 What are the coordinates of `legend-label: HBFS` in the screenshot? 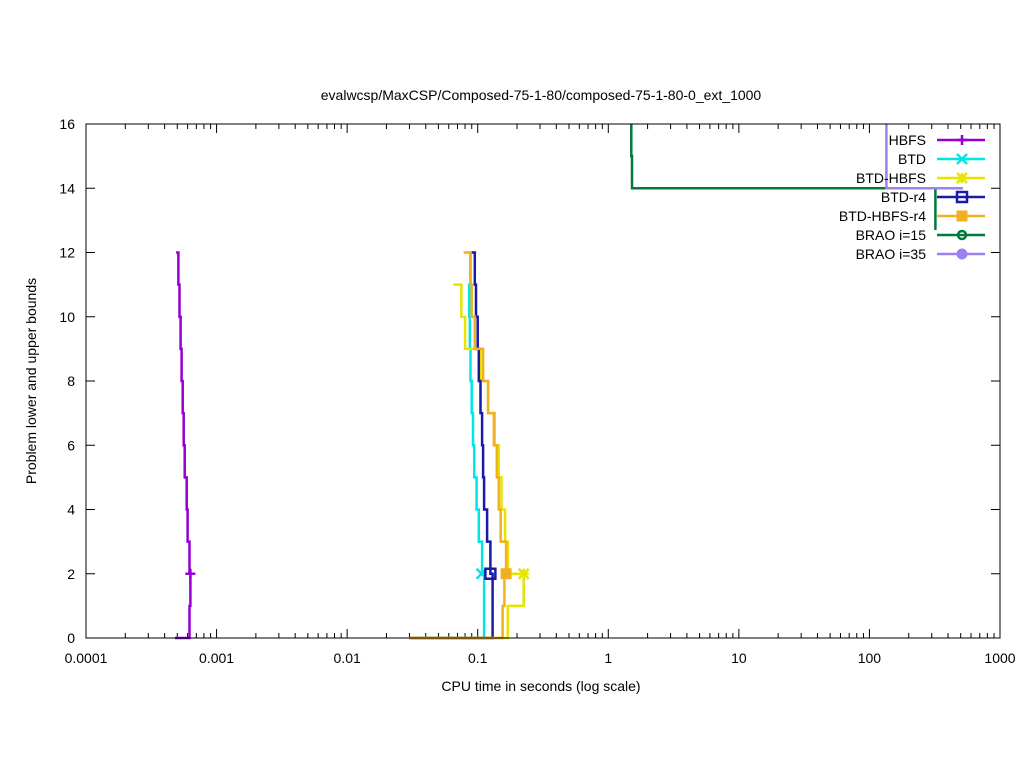 It's located at (907, 140).